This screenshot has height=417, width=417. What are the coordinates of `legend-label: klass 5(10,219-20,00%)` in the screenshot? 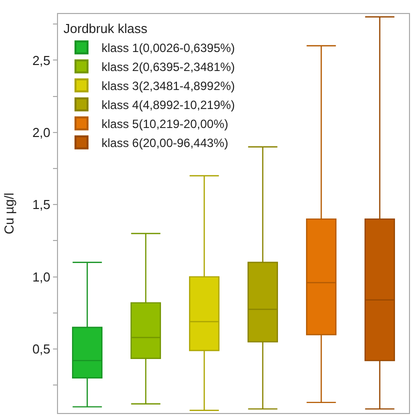 It's located at (165, 124).